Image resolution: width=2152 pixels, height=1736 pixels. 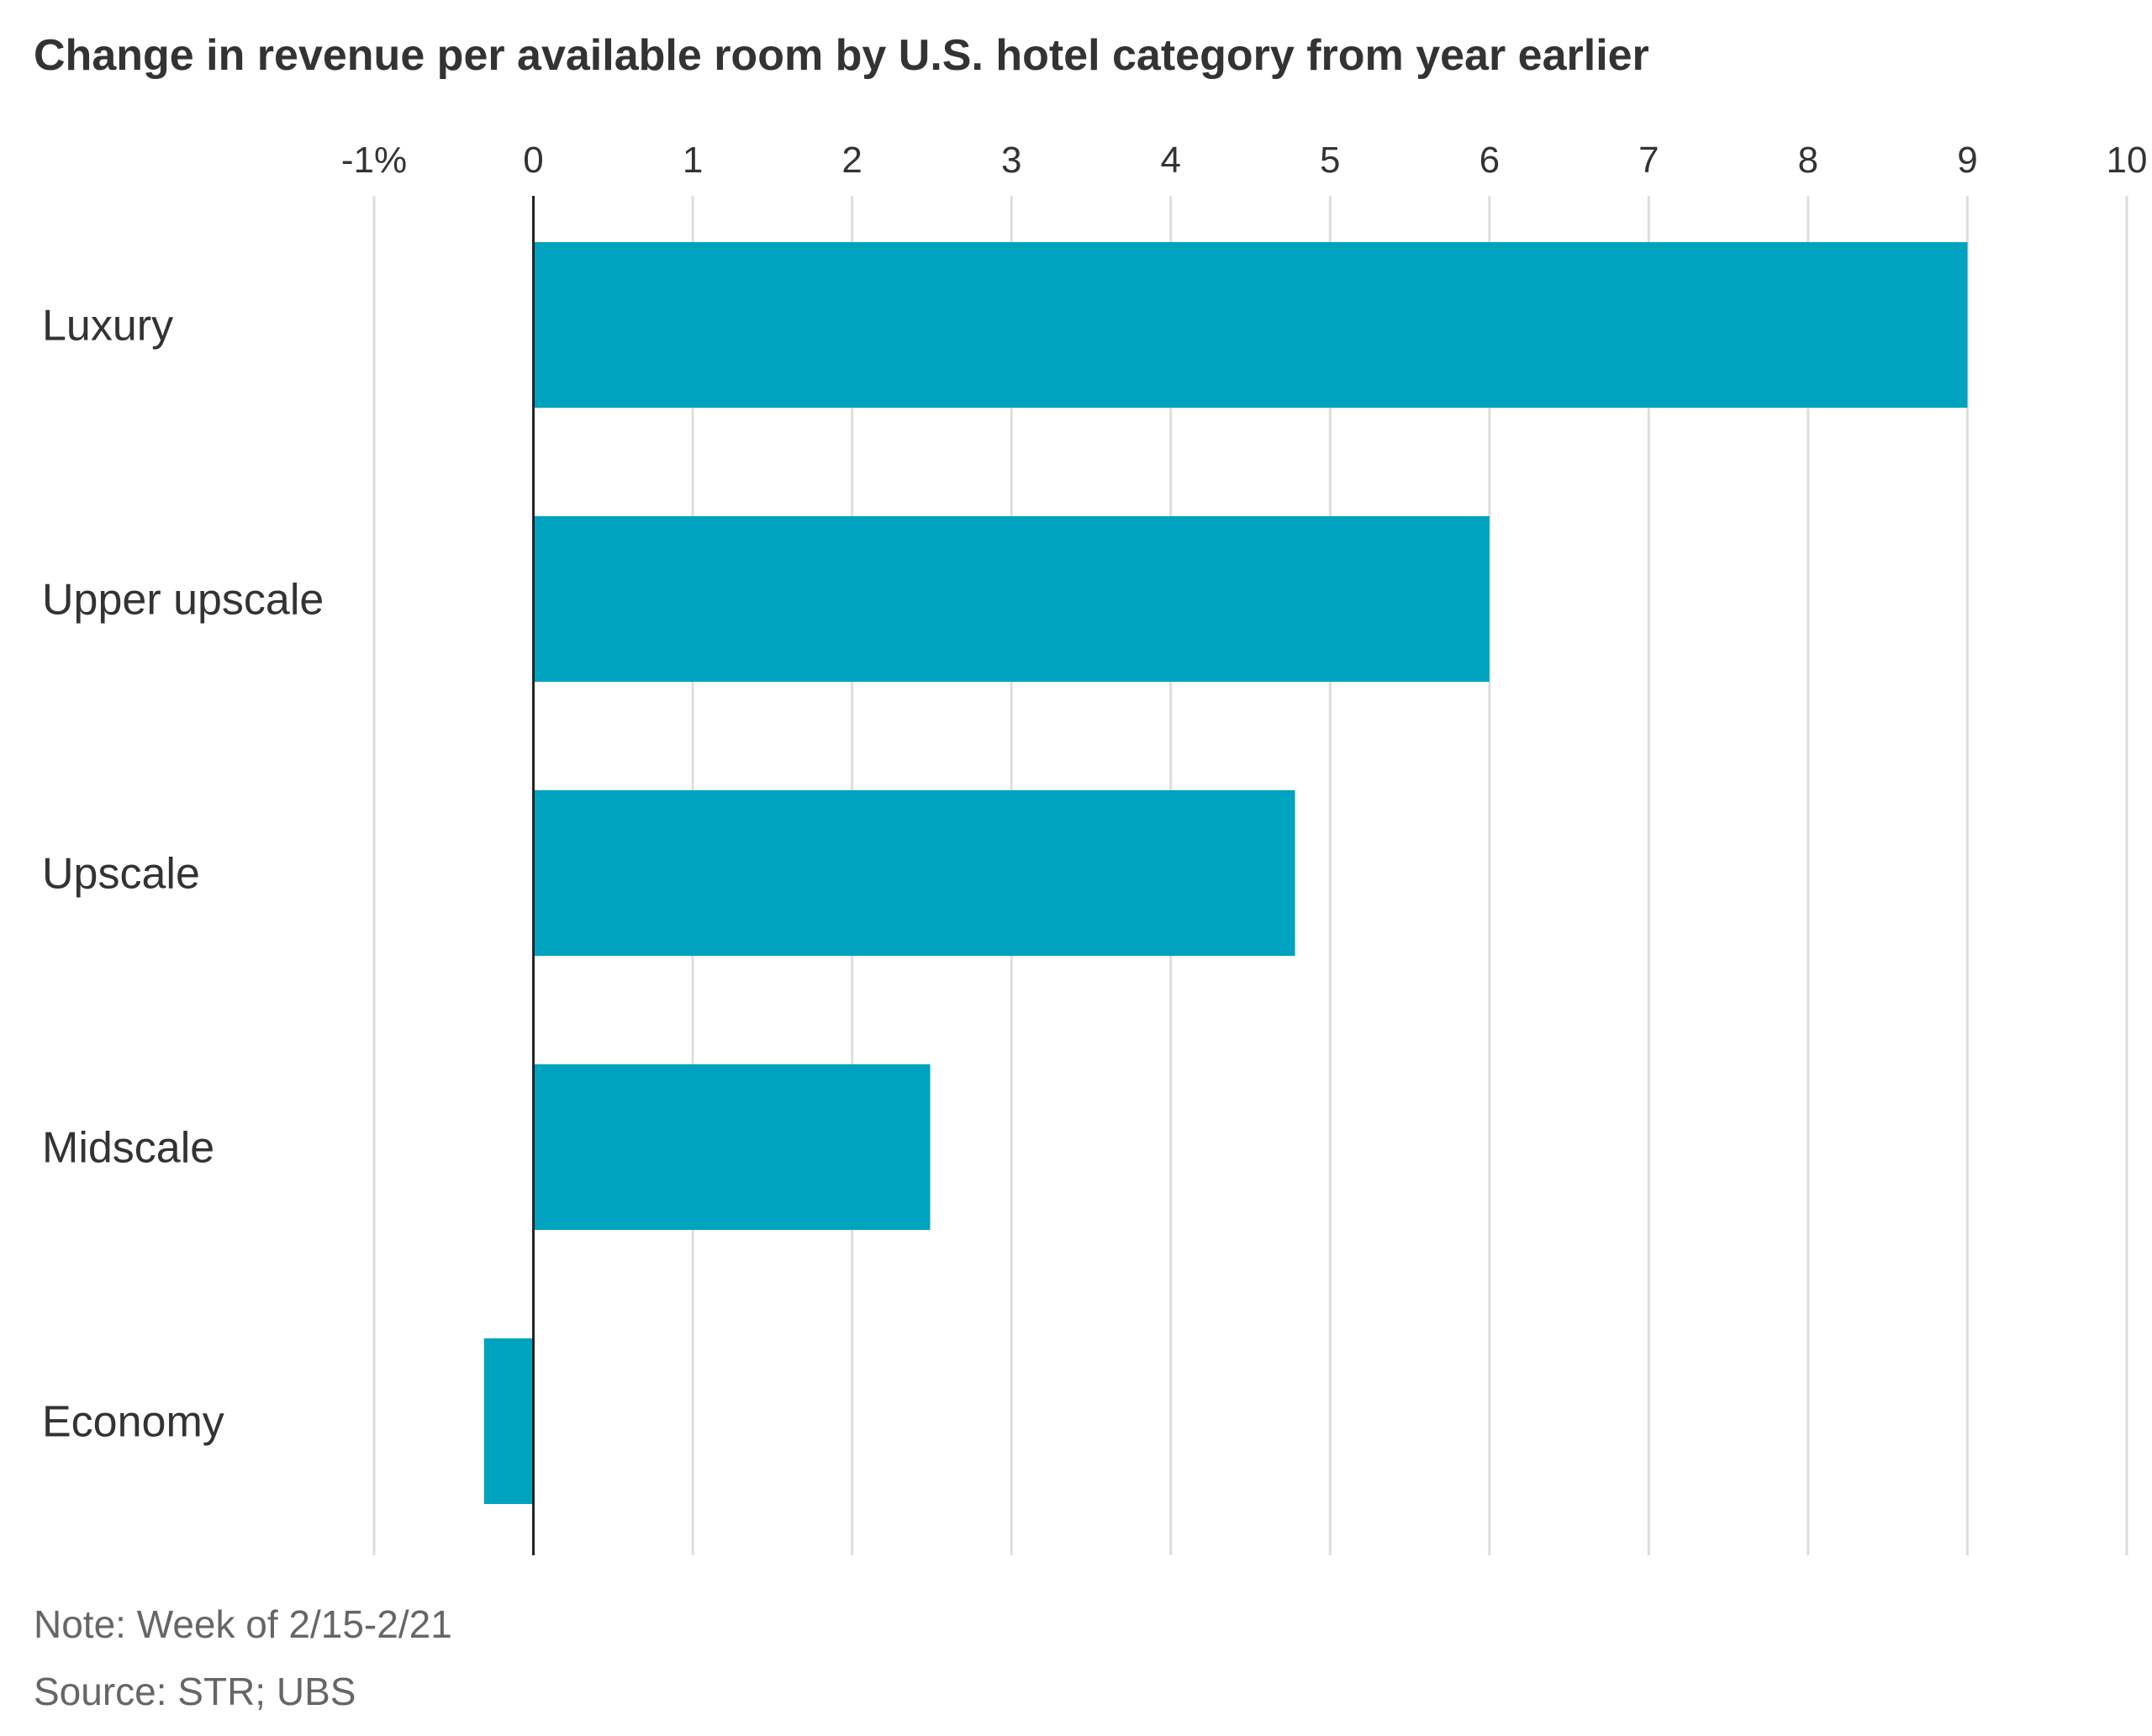 What do you see at coordinates (107, 326) in the screenshot?
I see `category-label: Luxury` at bounding box center [107, 326].